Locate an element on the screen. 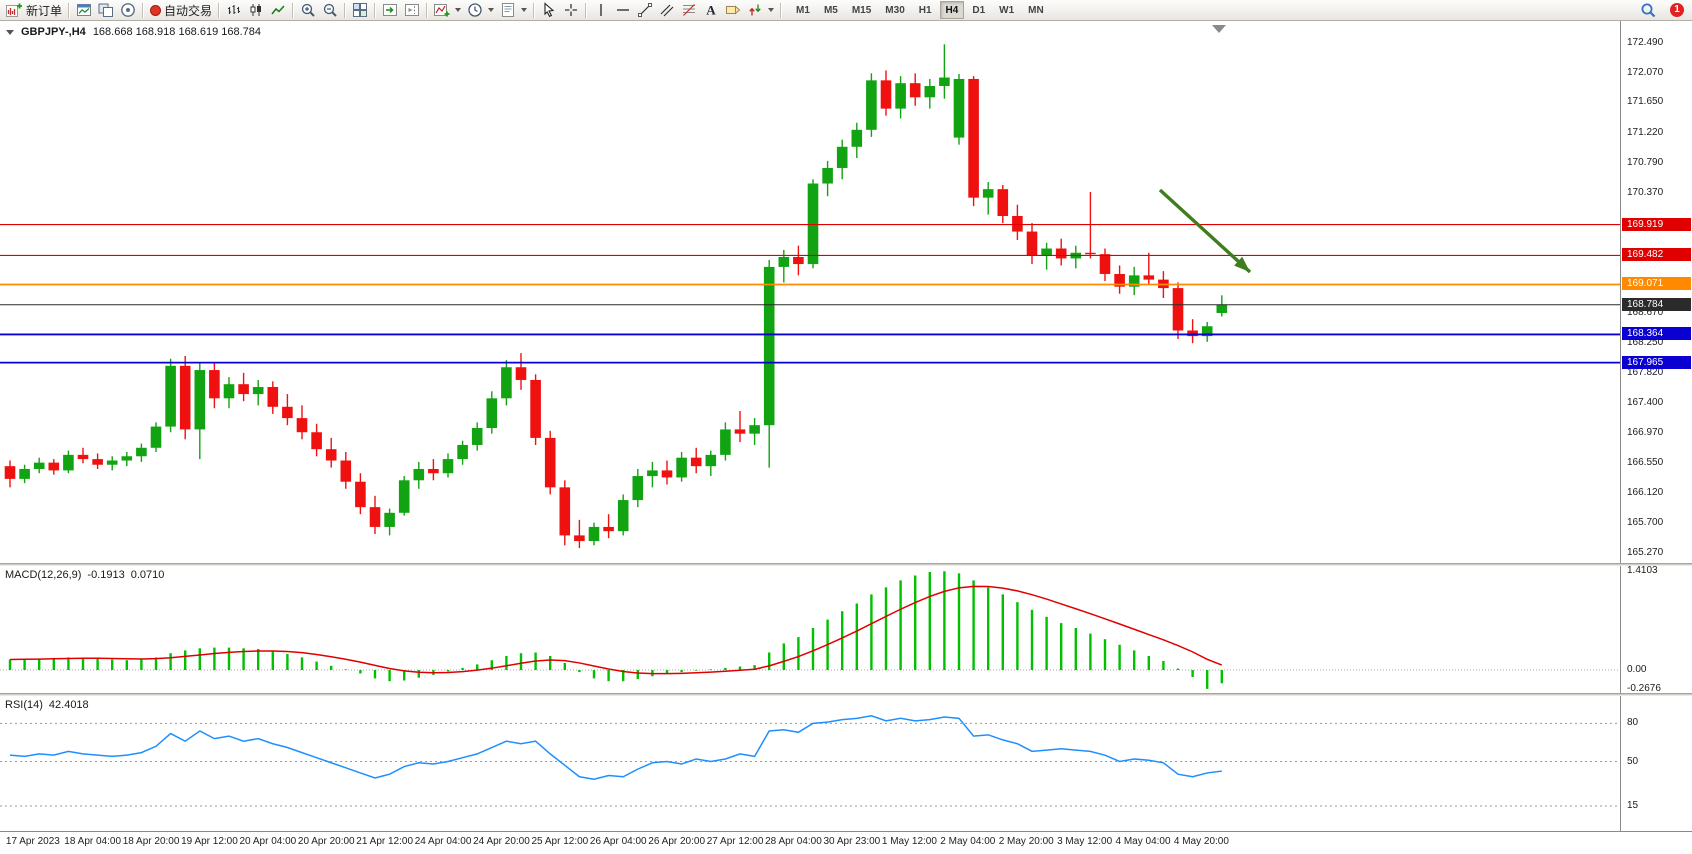 The height and width of the screenshot is (854, 1692). crosshair-button is located at coordinates (571, 10).